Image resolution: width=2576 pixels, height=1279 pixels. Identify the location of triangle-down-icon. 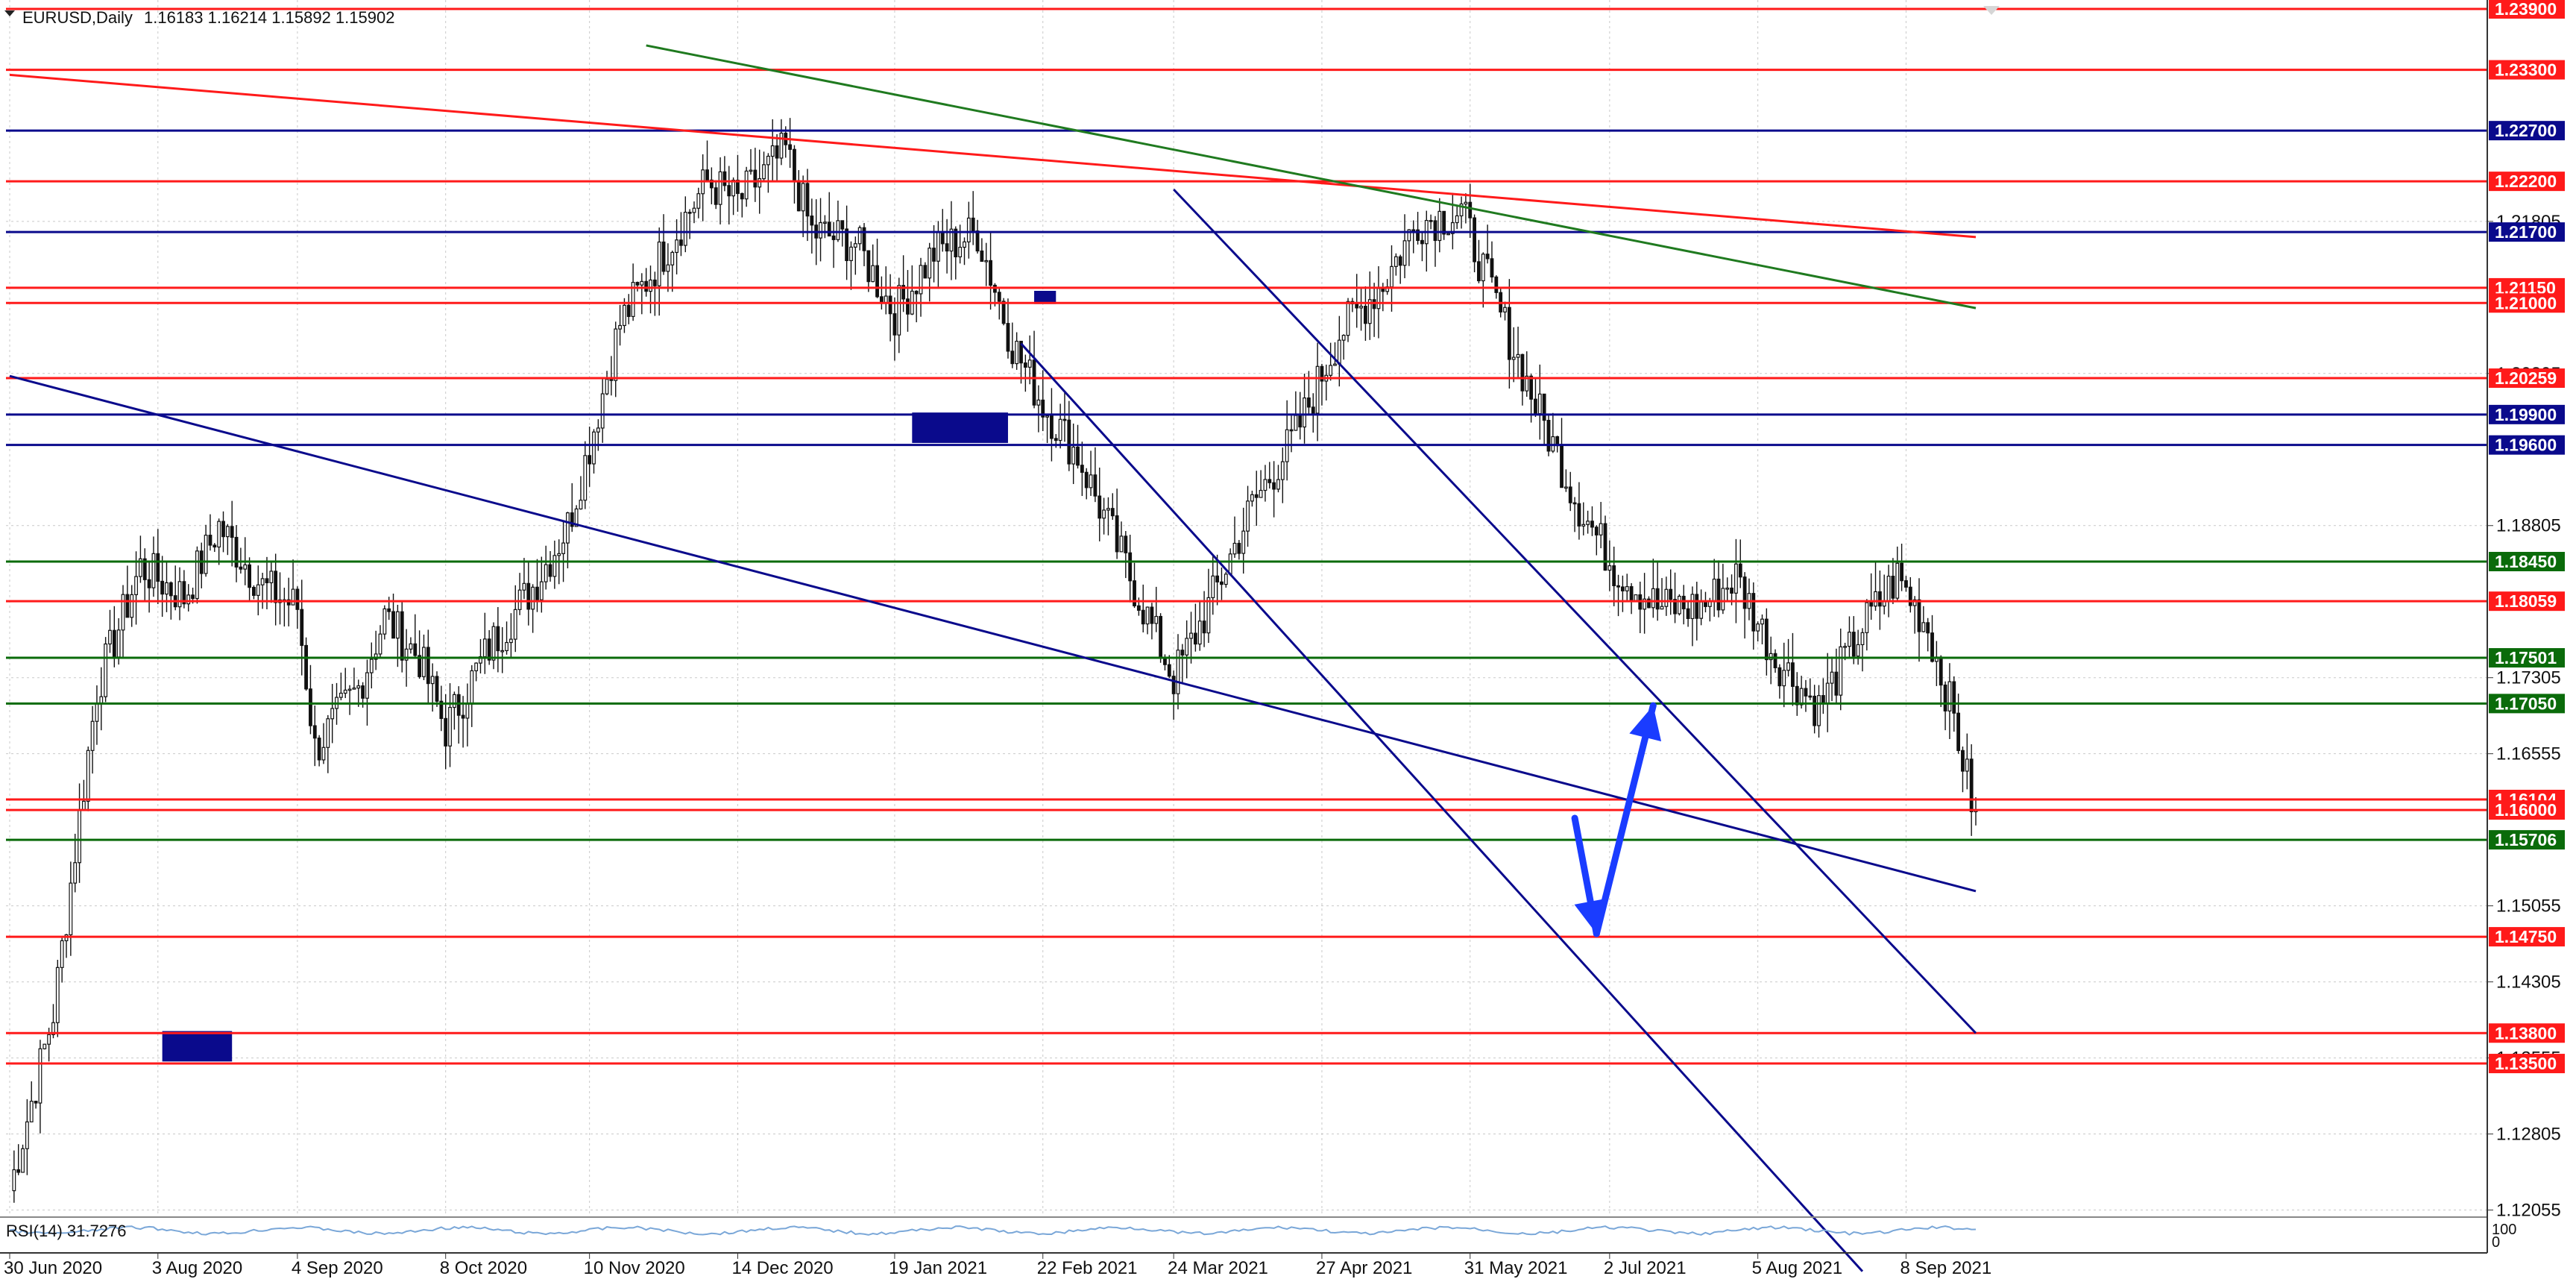
(9, 13).